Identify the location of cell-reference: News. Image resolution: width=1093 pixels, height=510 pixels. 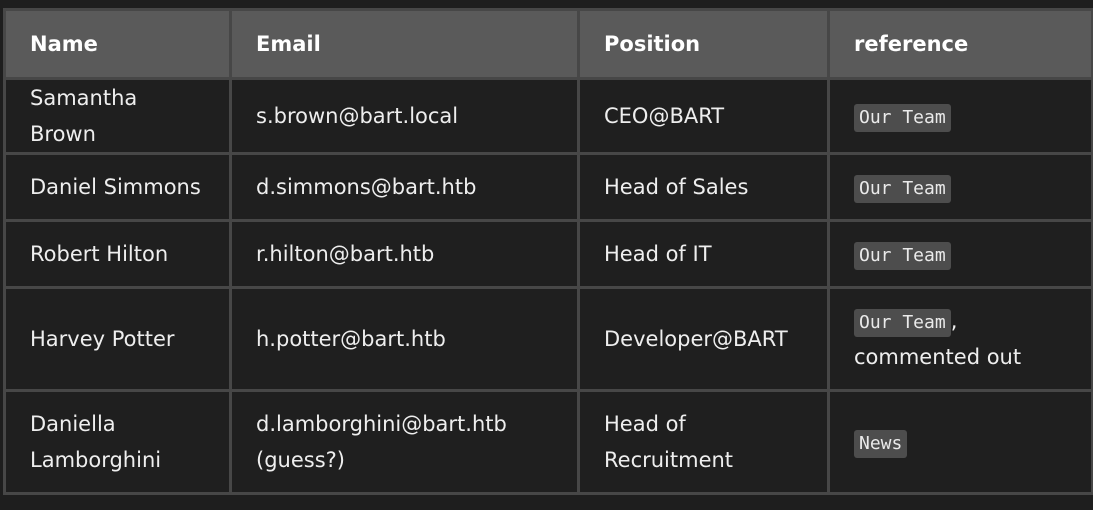
(960, 442).